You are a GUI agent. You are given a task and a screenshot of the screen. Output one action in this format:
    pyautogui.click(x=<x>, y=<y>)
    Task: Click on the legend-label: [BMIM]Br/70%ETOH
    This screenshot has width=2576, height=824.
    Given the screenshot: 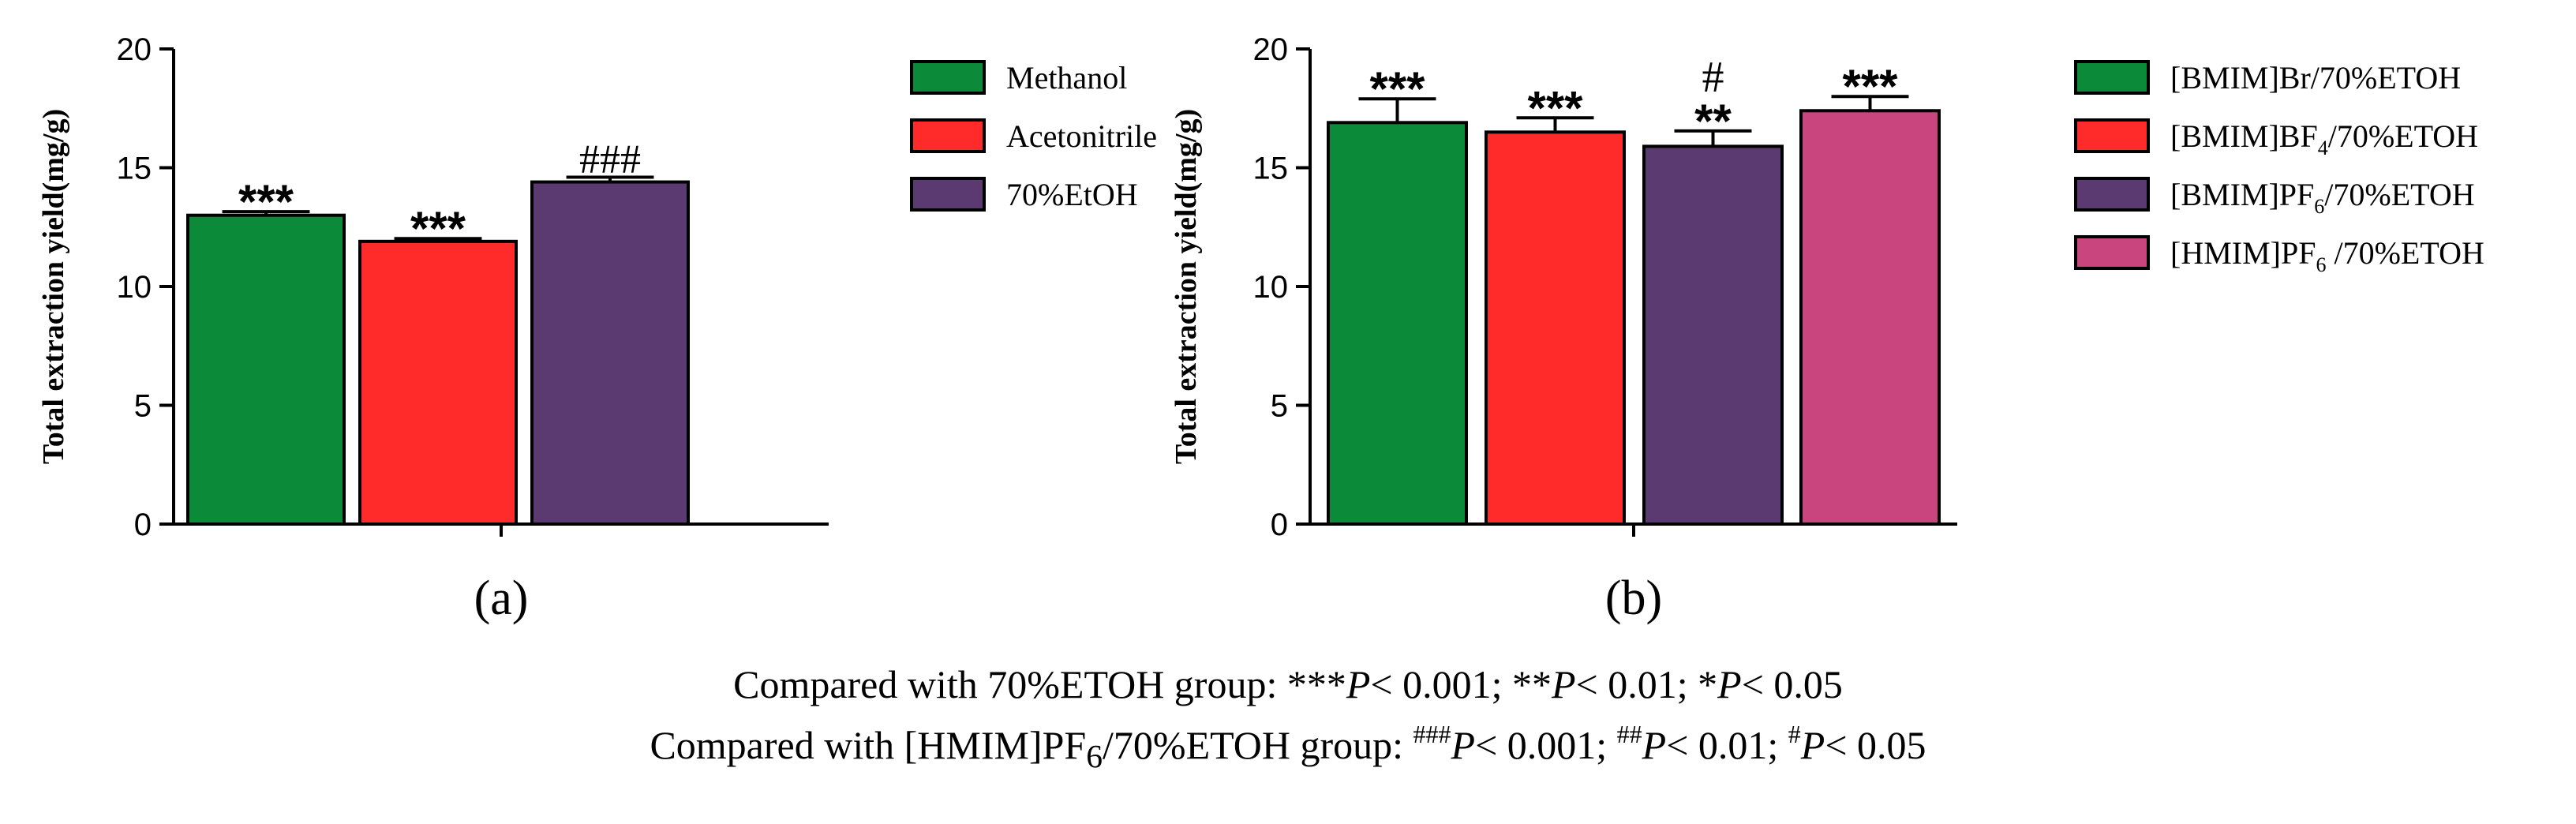 What is the action you would take?
    pyautogui.click(x=2315, y=78)
    